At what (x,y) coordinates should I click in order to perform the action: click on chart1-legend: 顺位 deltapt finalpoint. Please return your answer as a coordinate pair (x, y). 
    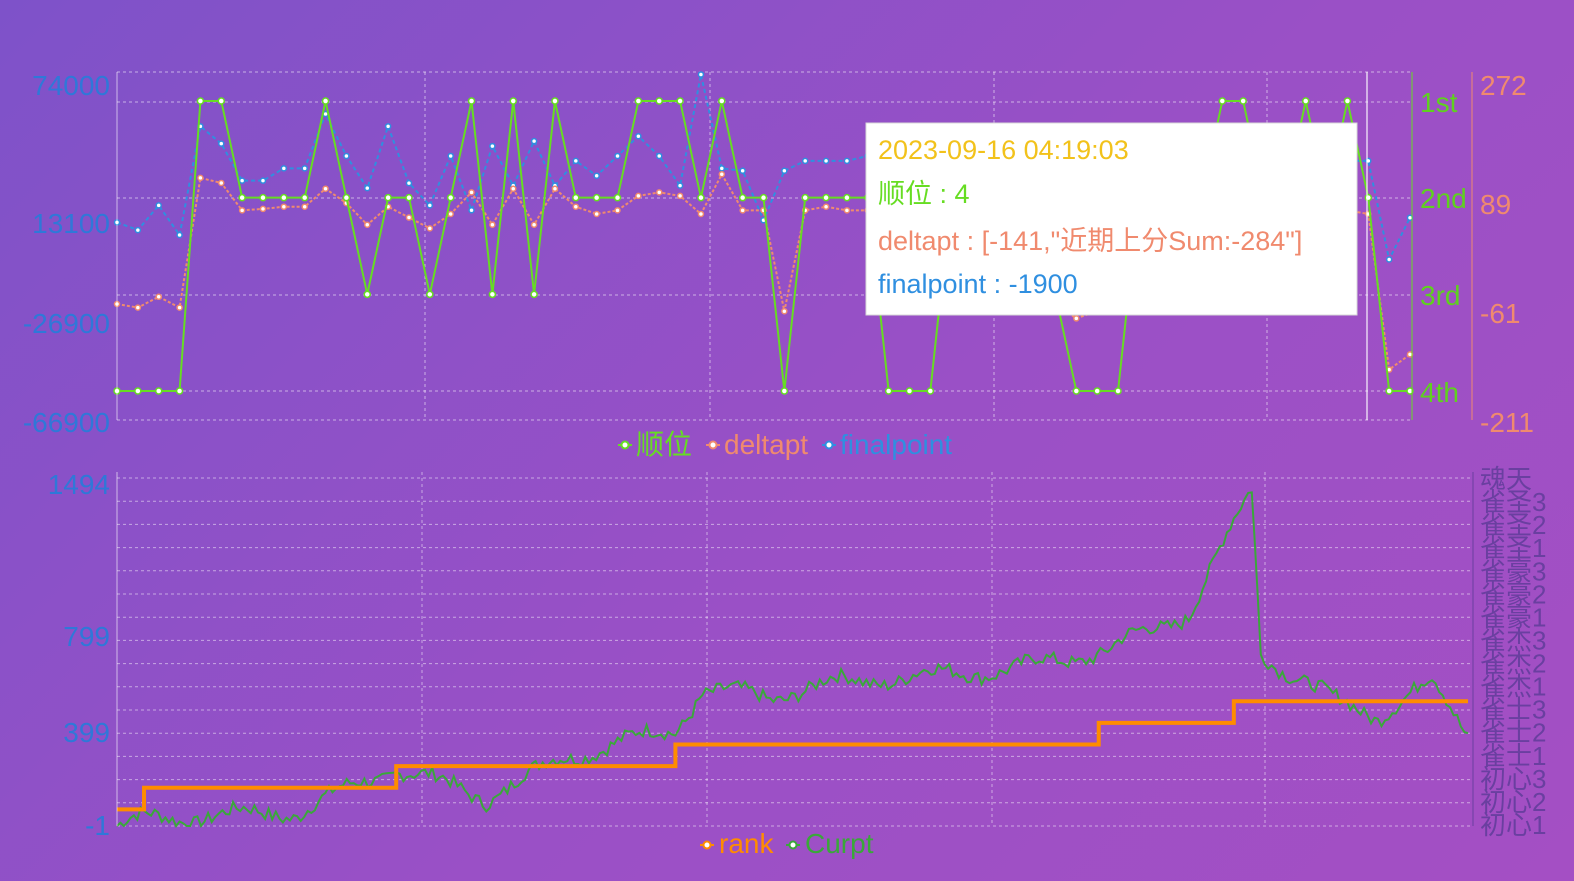
    Looking at the image, I should click on (785, 444).